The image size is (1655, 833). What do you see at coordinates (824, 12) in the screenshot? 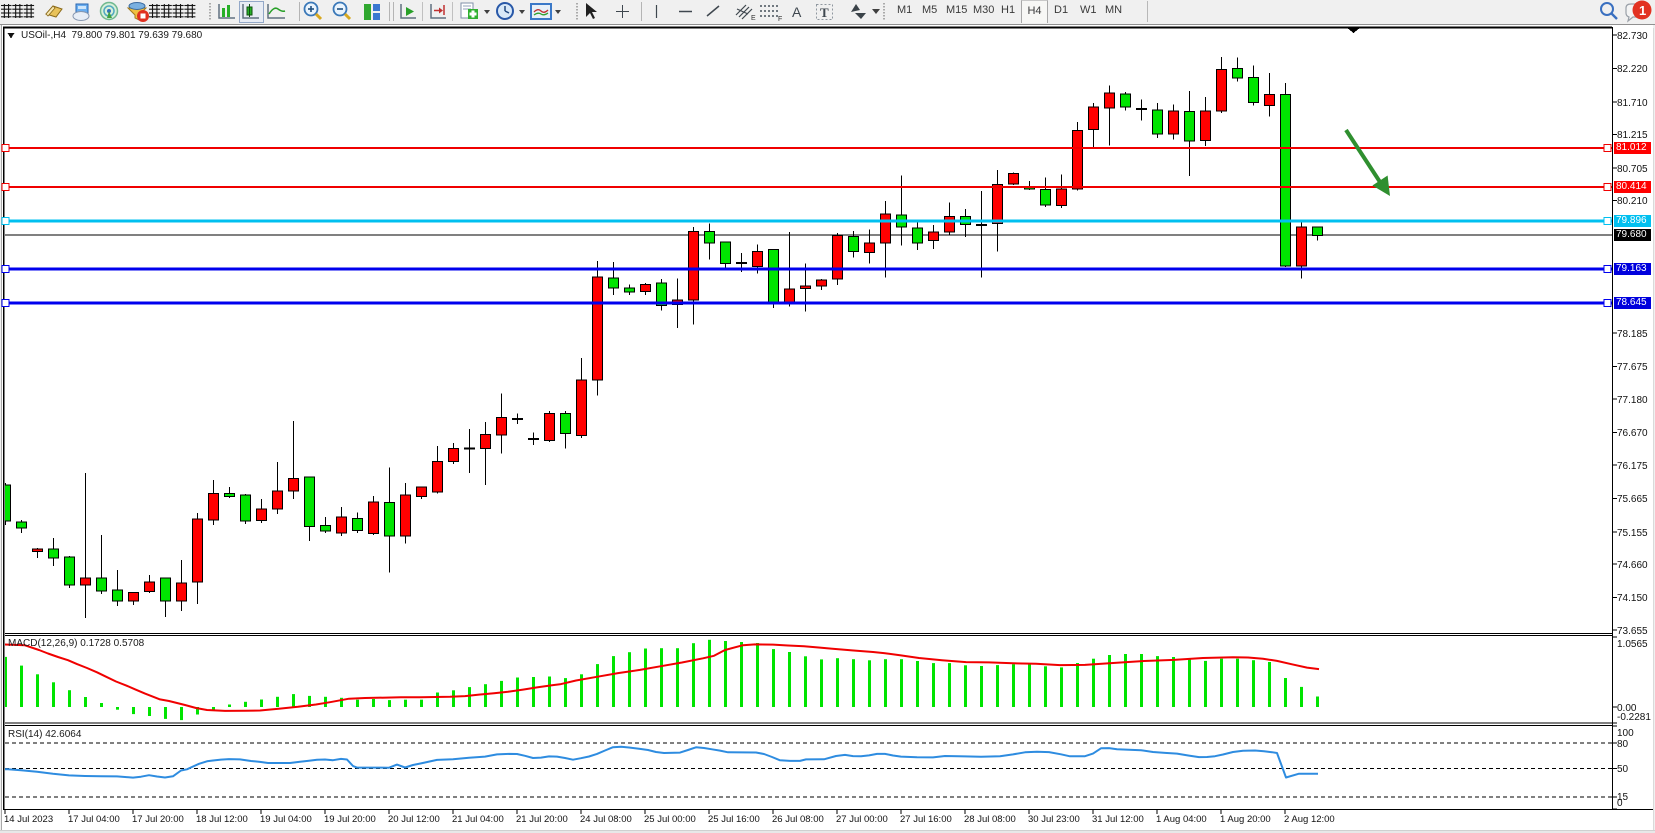
I see `svg-text: T` at bounding box center [824, 12].